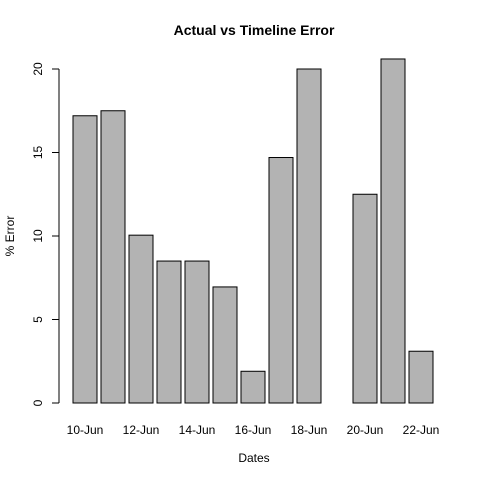 Image resolution: width=480 pixels, height=480 pixels. What do you see at coordinates (45, 234) in the screenshot?
I see `y-axis: 0 5 10 15 20` at bounding box center [45, 234].